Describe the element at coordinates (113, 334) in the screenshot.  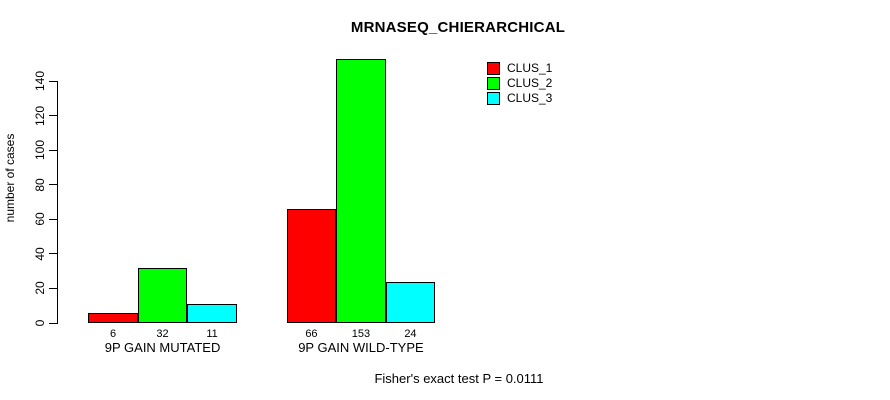
I see `bar-value-label: 6` at that location.